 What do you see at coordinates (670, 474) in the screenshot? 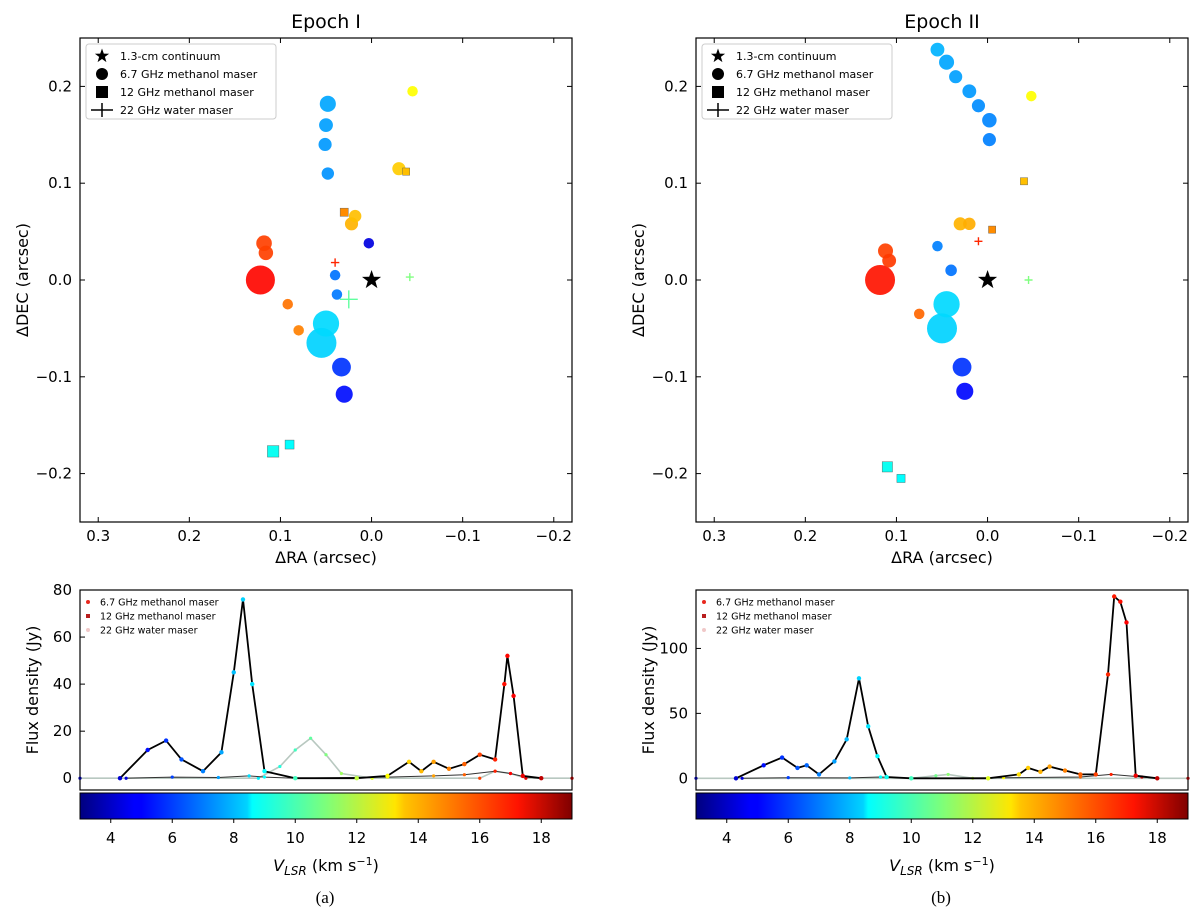
I see `y-tick-label: −0.2` at bounding box center [670, 474].